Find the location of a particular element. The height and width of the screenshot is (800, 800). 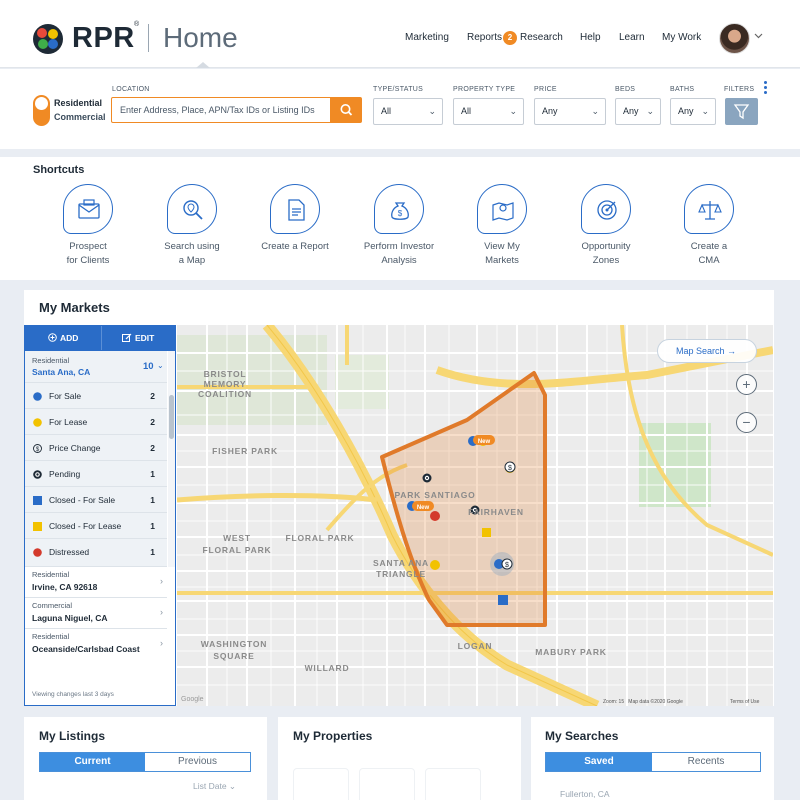

legend-label: For Sale is located at coordinates (65, 396).